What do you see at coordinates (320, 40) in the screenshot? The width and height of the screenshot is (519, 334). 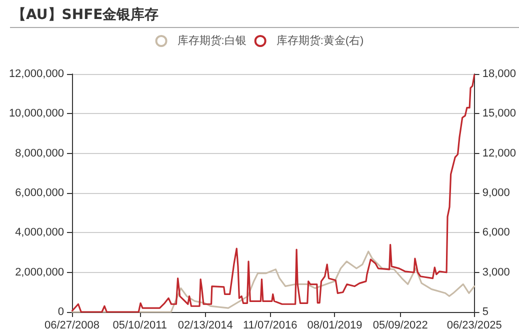 I see `legend-label: 库存期货:黄金(右)` at bounding box center [320, 40].